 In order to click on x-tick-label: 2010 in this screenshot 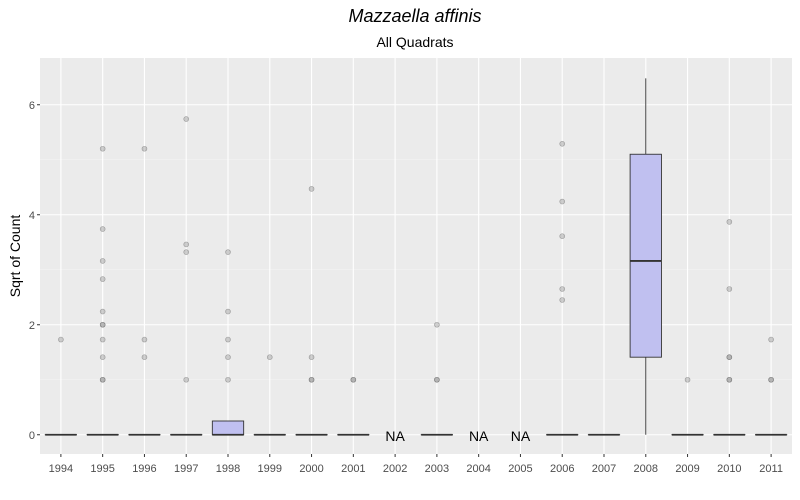, I will do `click(729, 469)`.